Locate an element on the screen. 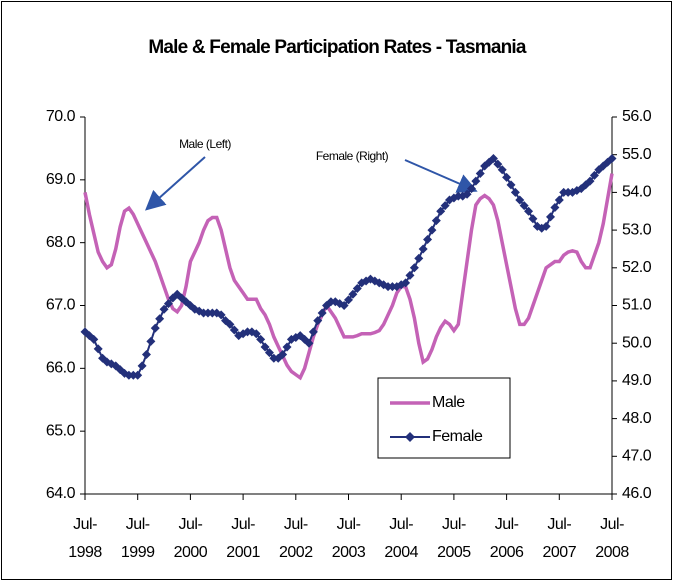  x-tick-label: Jul-2000 is located at coordinates (191, 538).